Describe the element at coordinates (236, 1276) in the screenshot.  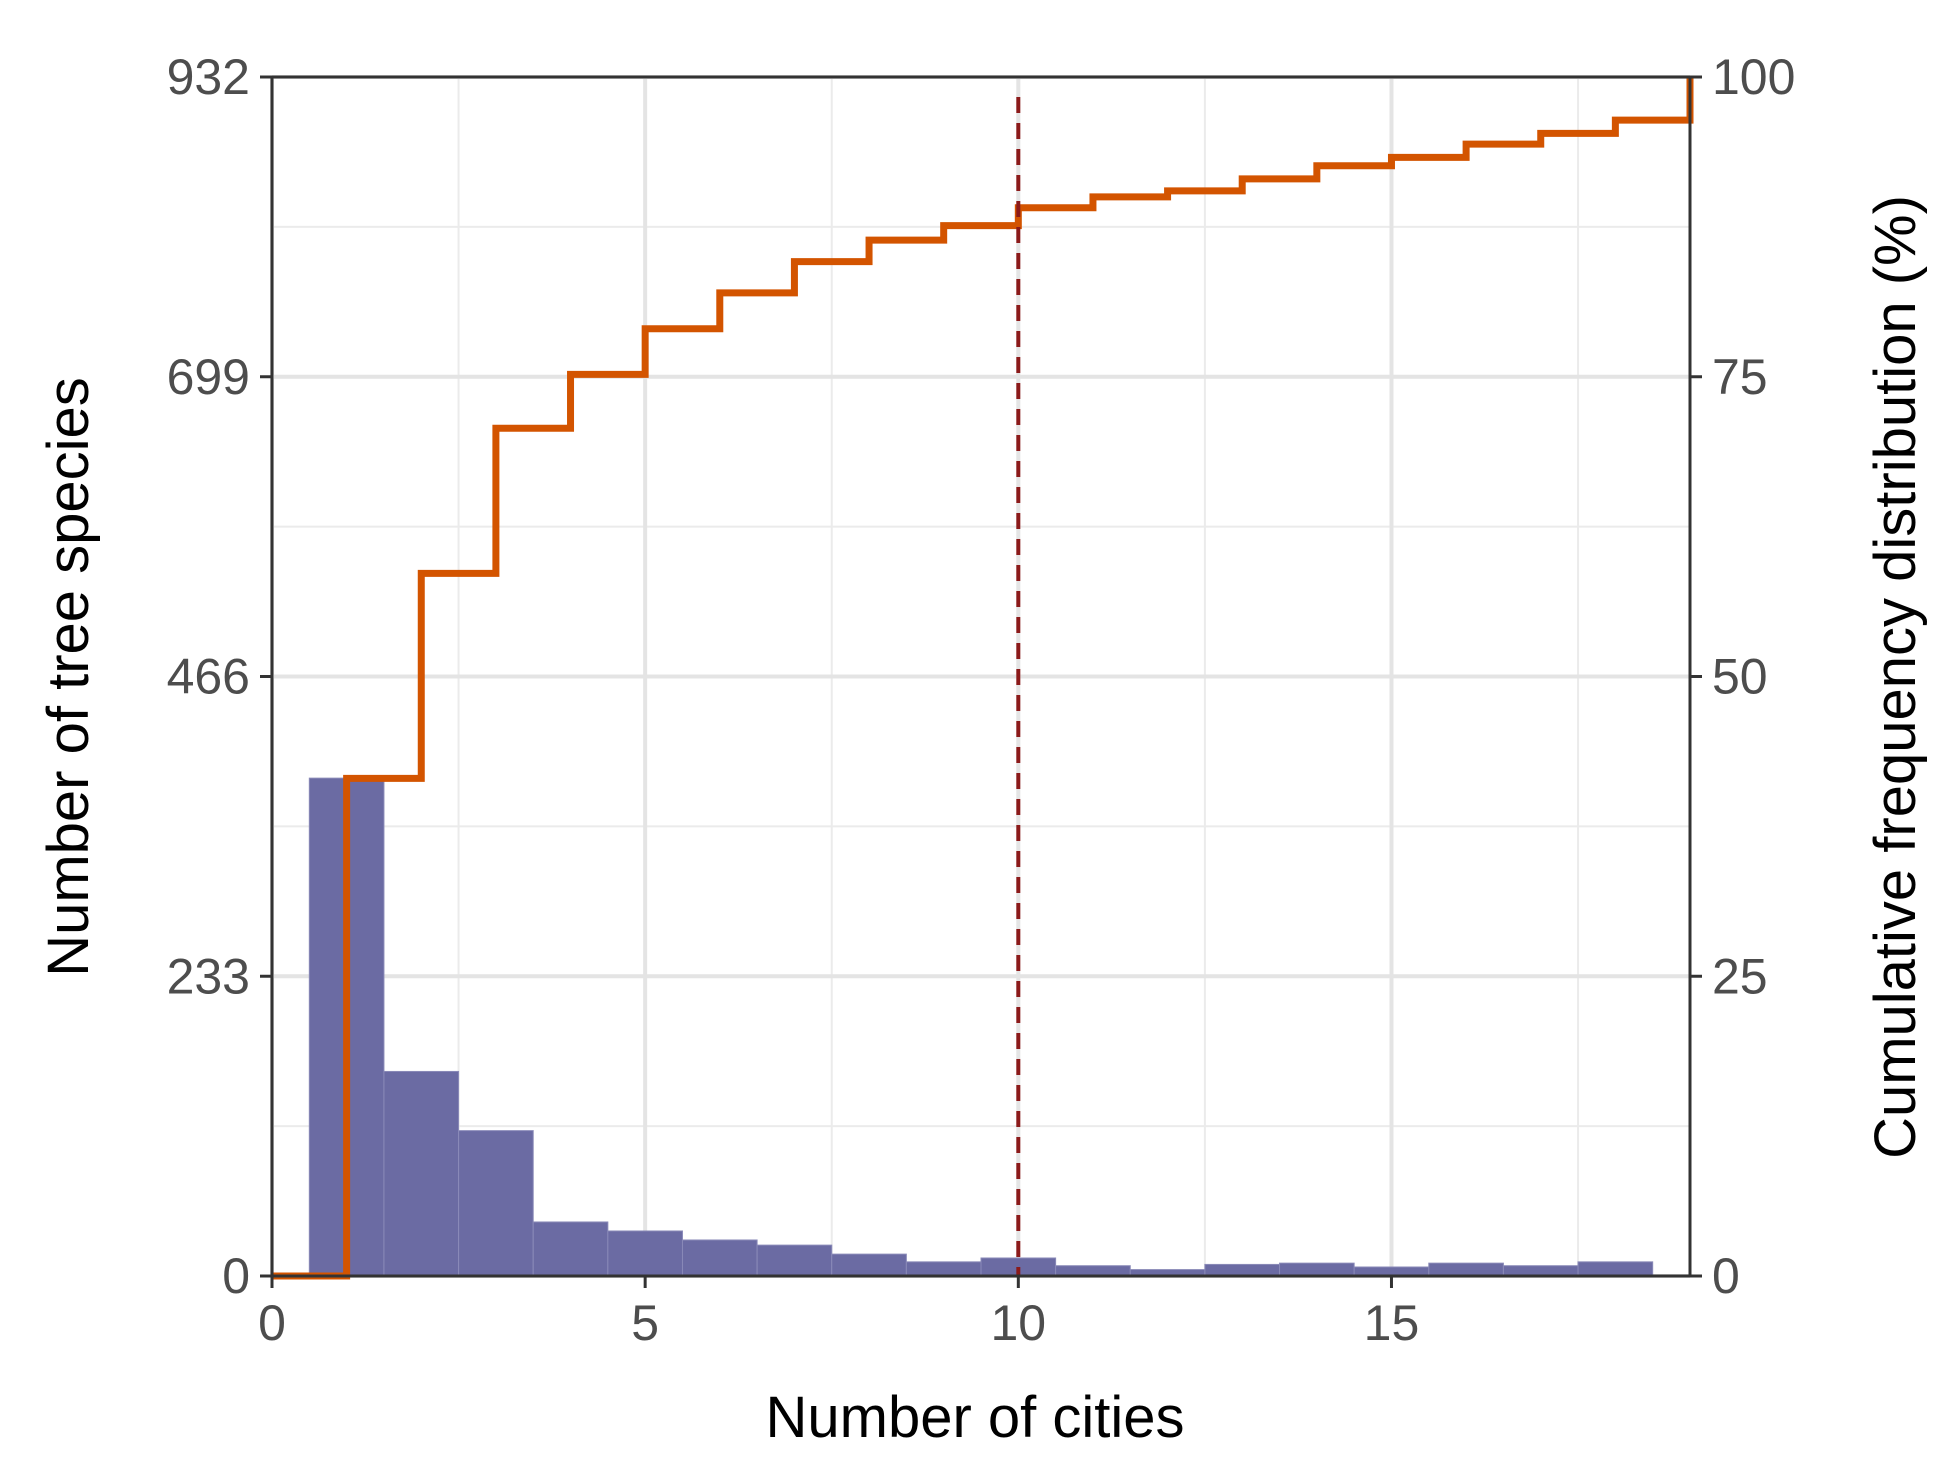
I see `y-tick-label: 0` at that location.